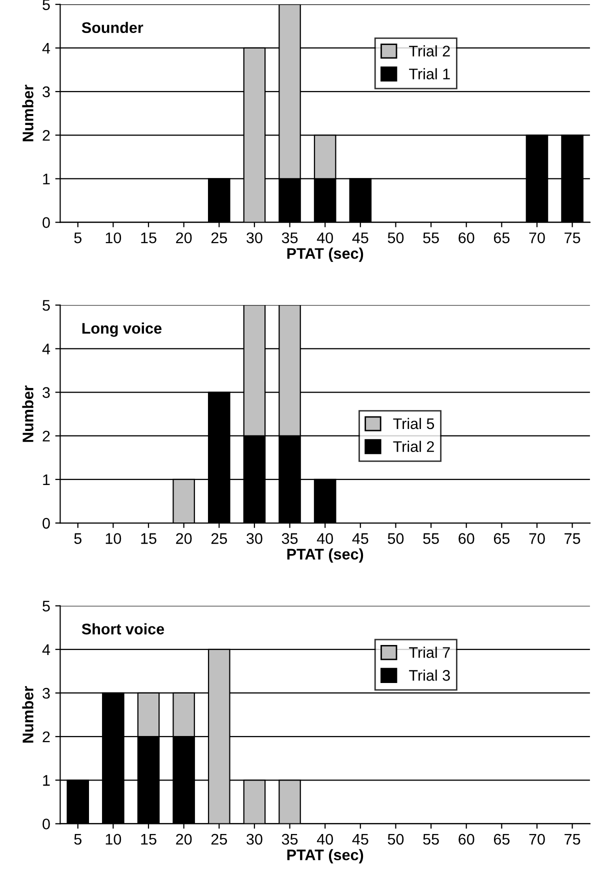 This screenshot has width=602, height=881. Describe the element at coordinates (122, 329) in the screenshot. I see `text: Long voice` at that location.